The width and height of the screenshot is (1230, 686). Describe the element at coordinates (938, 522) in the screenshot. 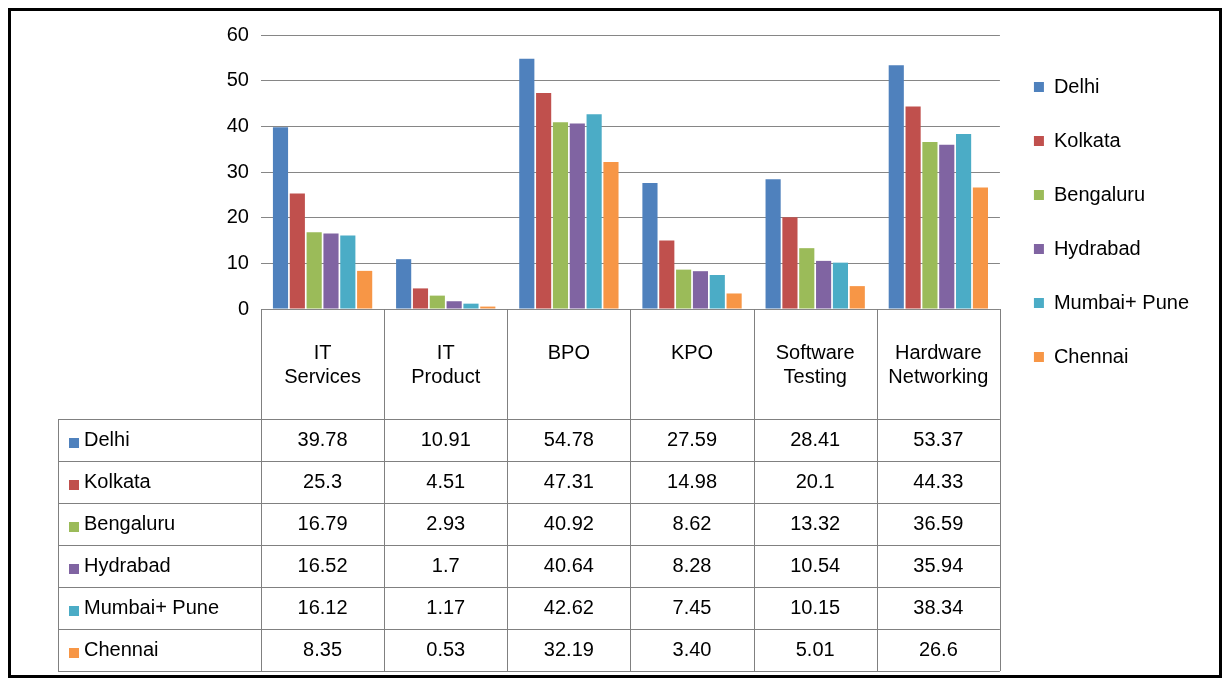

I see `data-label: 36.59` at that location.